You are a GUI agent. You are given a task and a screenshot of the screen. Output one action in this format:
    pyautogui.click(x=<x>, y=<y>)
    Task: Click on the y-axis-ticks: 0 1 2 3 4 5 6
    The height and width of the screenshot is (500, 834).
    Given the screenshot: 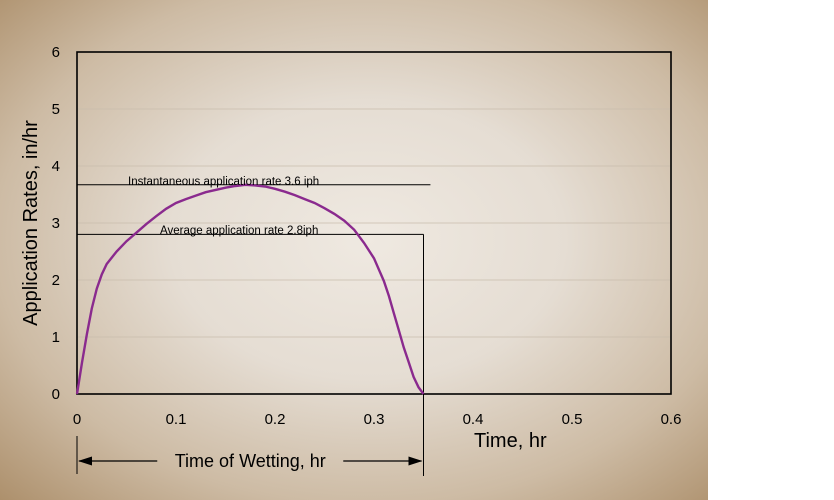 What is the action you would take?
    pyautogui.click(x=56, y=223)
    